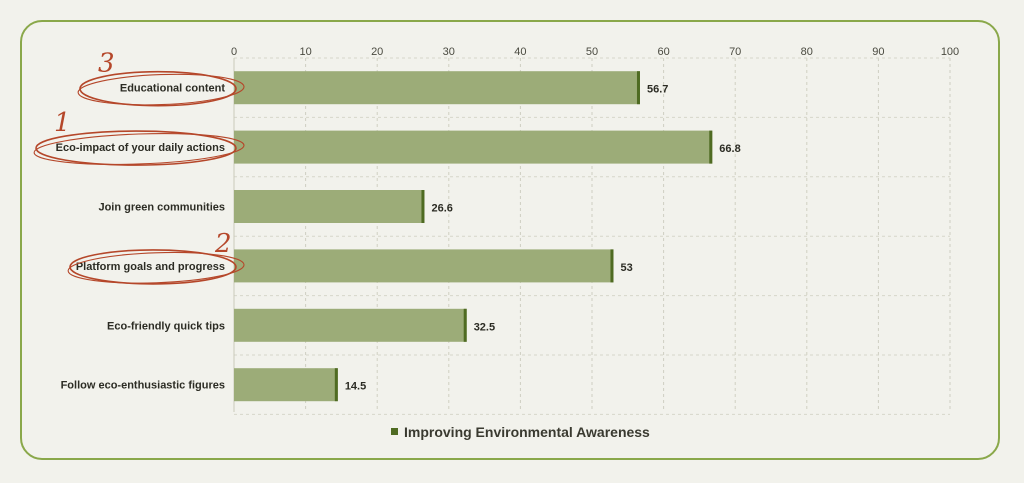 This screenshot has height=483, width=1024. I want to click on category-label: Eco-friendly quick tips, so click(166, 326).